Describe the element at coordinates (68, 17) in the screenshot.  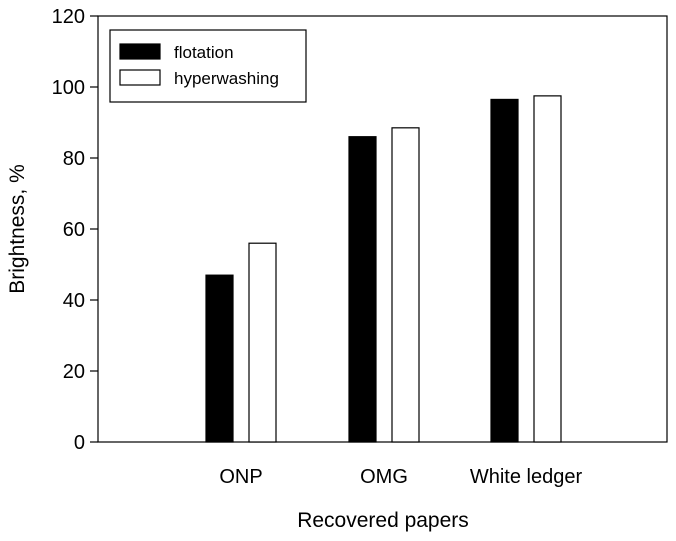
I see `y-tick-label: 120` at that location.